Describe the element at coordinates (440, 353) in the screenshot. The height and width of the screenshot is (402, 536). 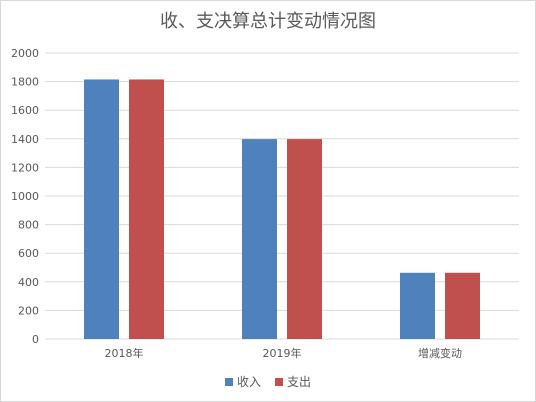
I see `x-tick-label: 增减变动` at that location.